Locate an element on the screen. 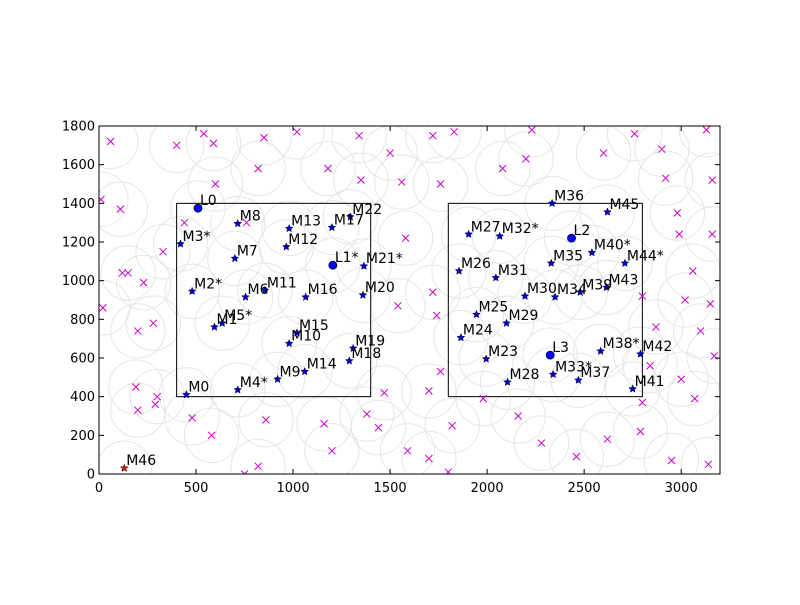 Image resolution: width=800 pixels, height=605 pixels. leader-points is located at coordinates (384, 281).